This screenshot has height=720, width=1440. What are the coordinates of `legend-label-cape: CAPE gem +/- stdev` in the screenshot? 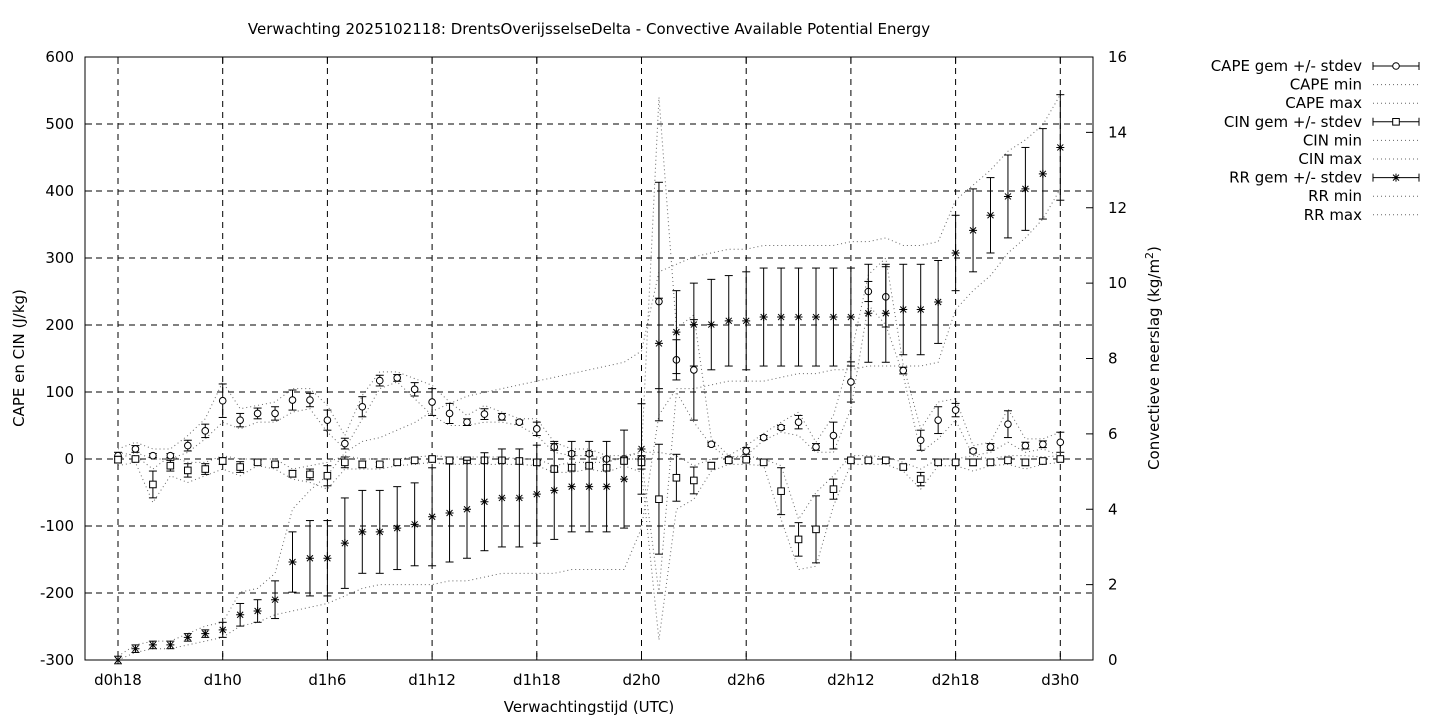 It's located at (1286, 66).